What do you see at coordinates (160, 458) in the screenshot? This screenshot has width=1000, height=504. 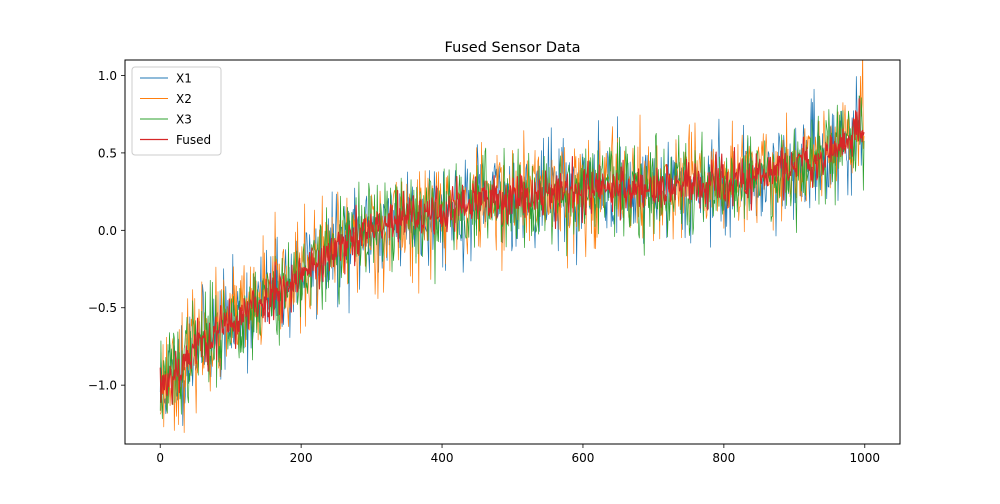 I see `x-tick-label: 0` at bounding box center [160, 458].